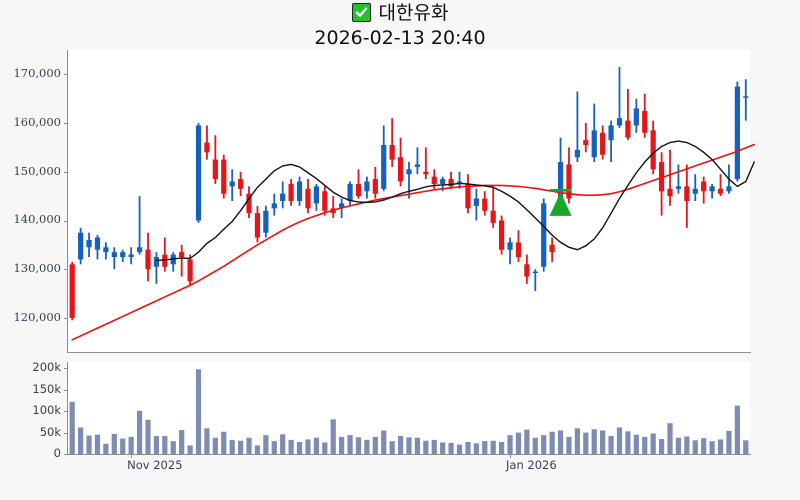 The width and height of the screenshot is (800, 500). I want to click on volume-tick-label: 100k, so click(46, 410).